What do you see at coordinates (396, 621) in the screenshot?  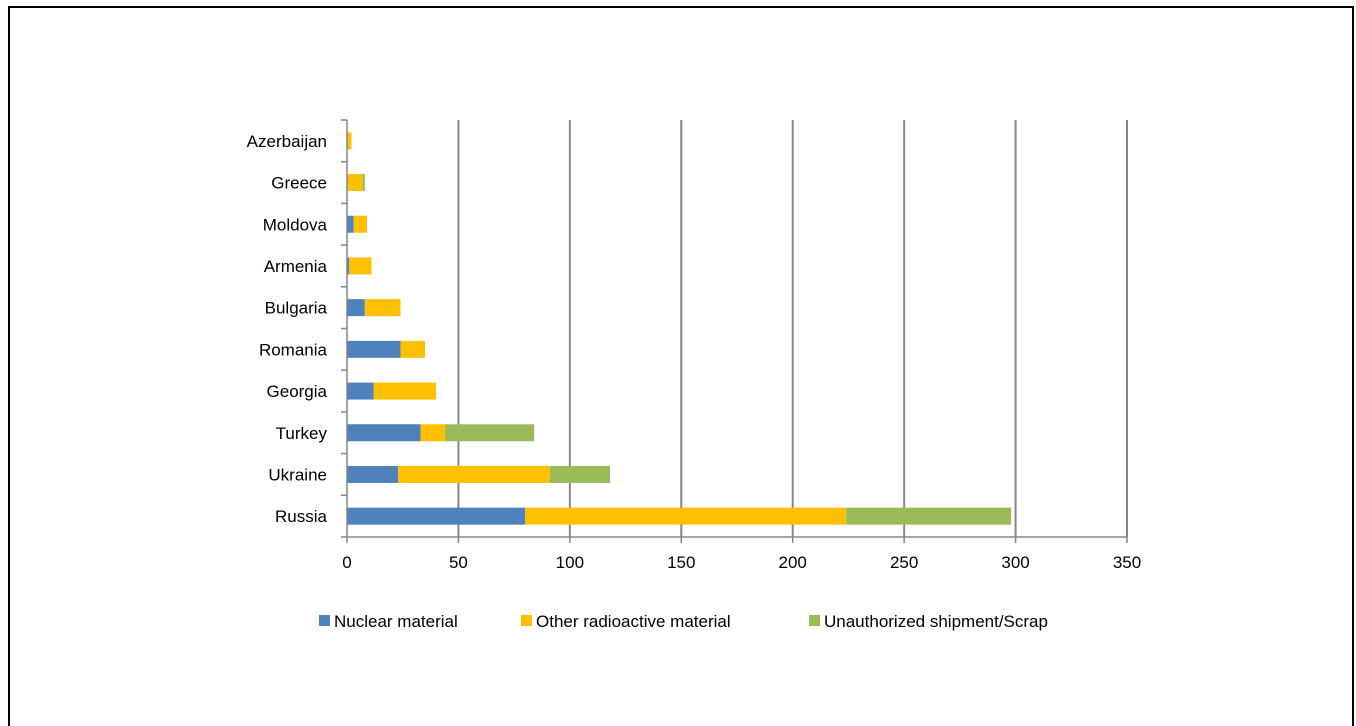 I see `legend-label: Nuclear material` at bounding box center [396, 621].